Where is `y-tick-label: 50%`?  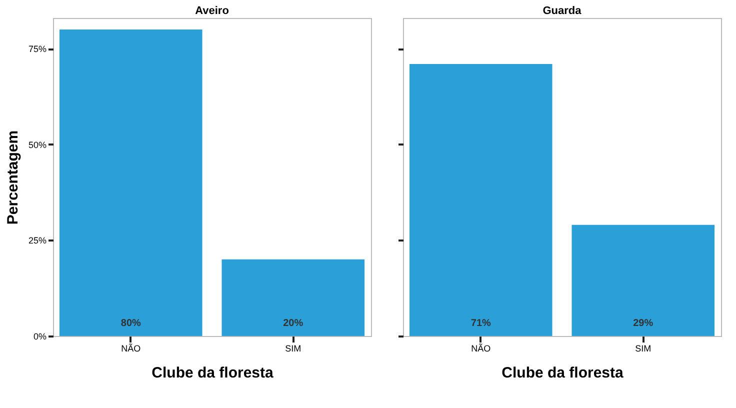 y-tick-label: 50% is located at coordinates (37, 145).